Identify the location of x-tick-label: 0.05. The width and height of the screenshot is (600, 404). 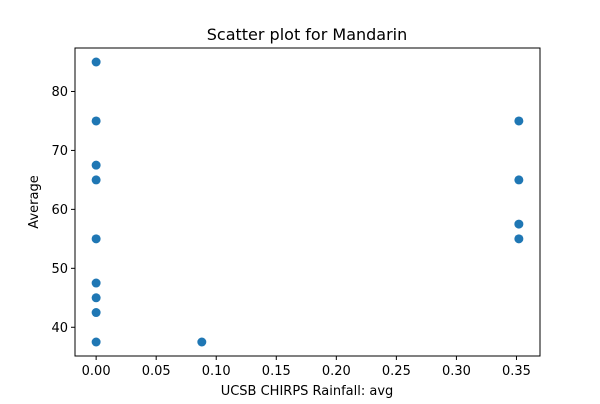
(156, 371).